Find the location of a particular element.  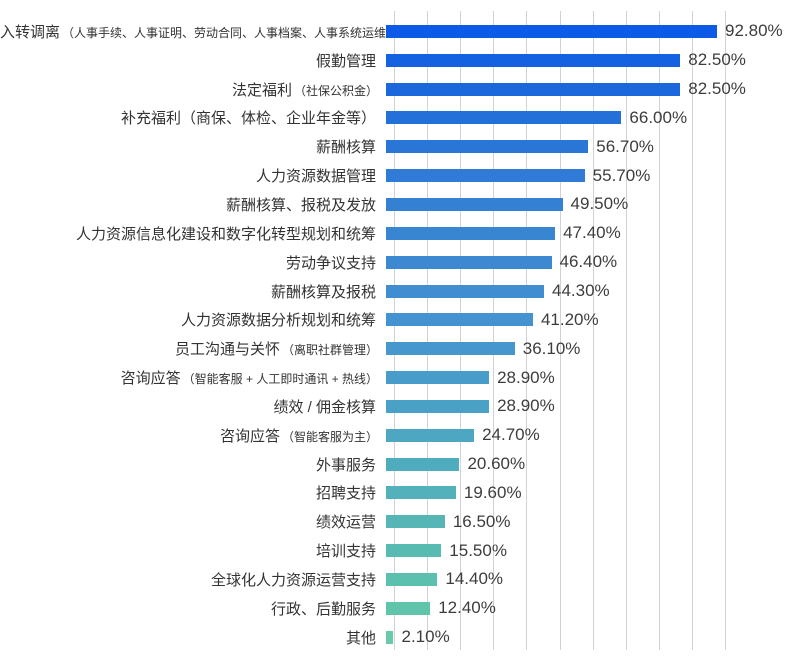

bar-row: 绩效 / 佣金核算 28.90% is located at coordinates (400, 406).